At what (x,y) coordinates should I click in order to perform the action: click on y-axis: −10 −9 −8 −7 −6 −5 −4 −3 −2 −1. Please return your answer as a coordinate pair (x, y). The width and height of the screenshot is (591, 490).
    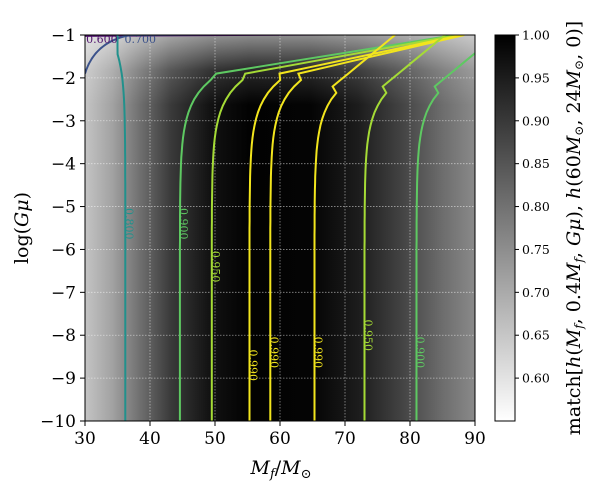
    Looking at the image, I should click on (62, 229).